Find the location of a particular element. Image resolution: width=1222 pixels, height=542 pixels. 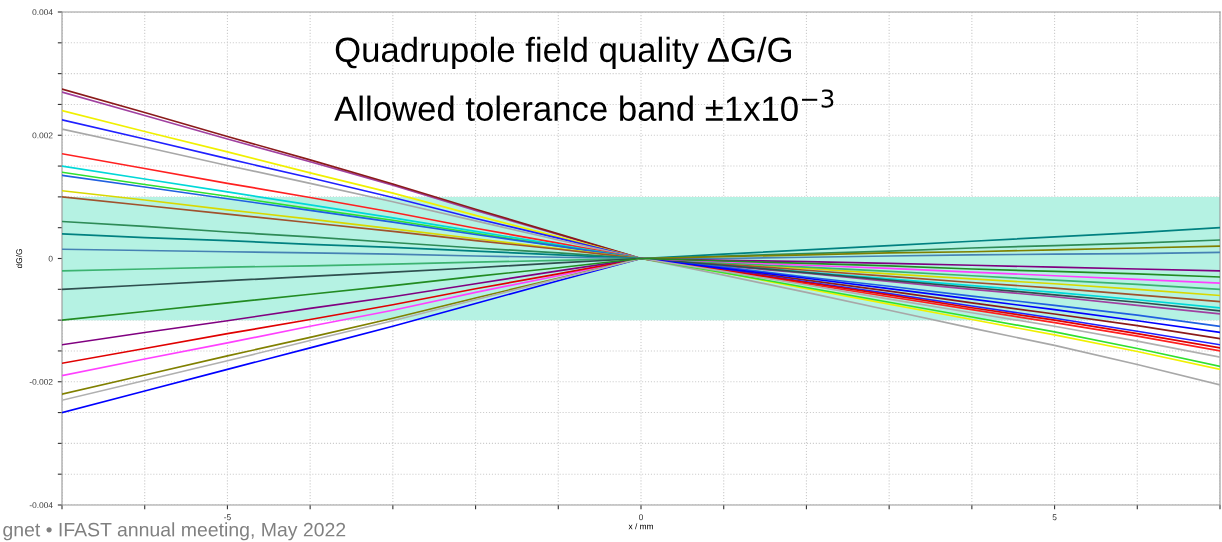

y-tick-label: 0.004 is located at coordinates (42, 12).